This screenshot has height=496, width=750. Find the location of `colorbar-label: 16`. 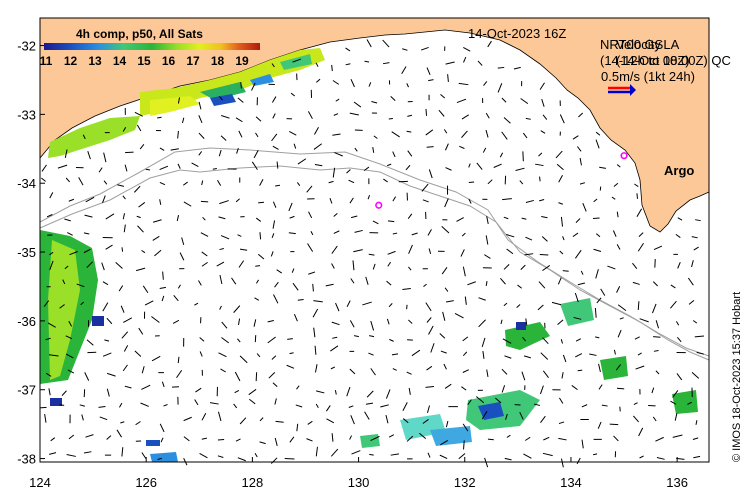

colorbar-label: 16 is located at coordinates (169, 61).